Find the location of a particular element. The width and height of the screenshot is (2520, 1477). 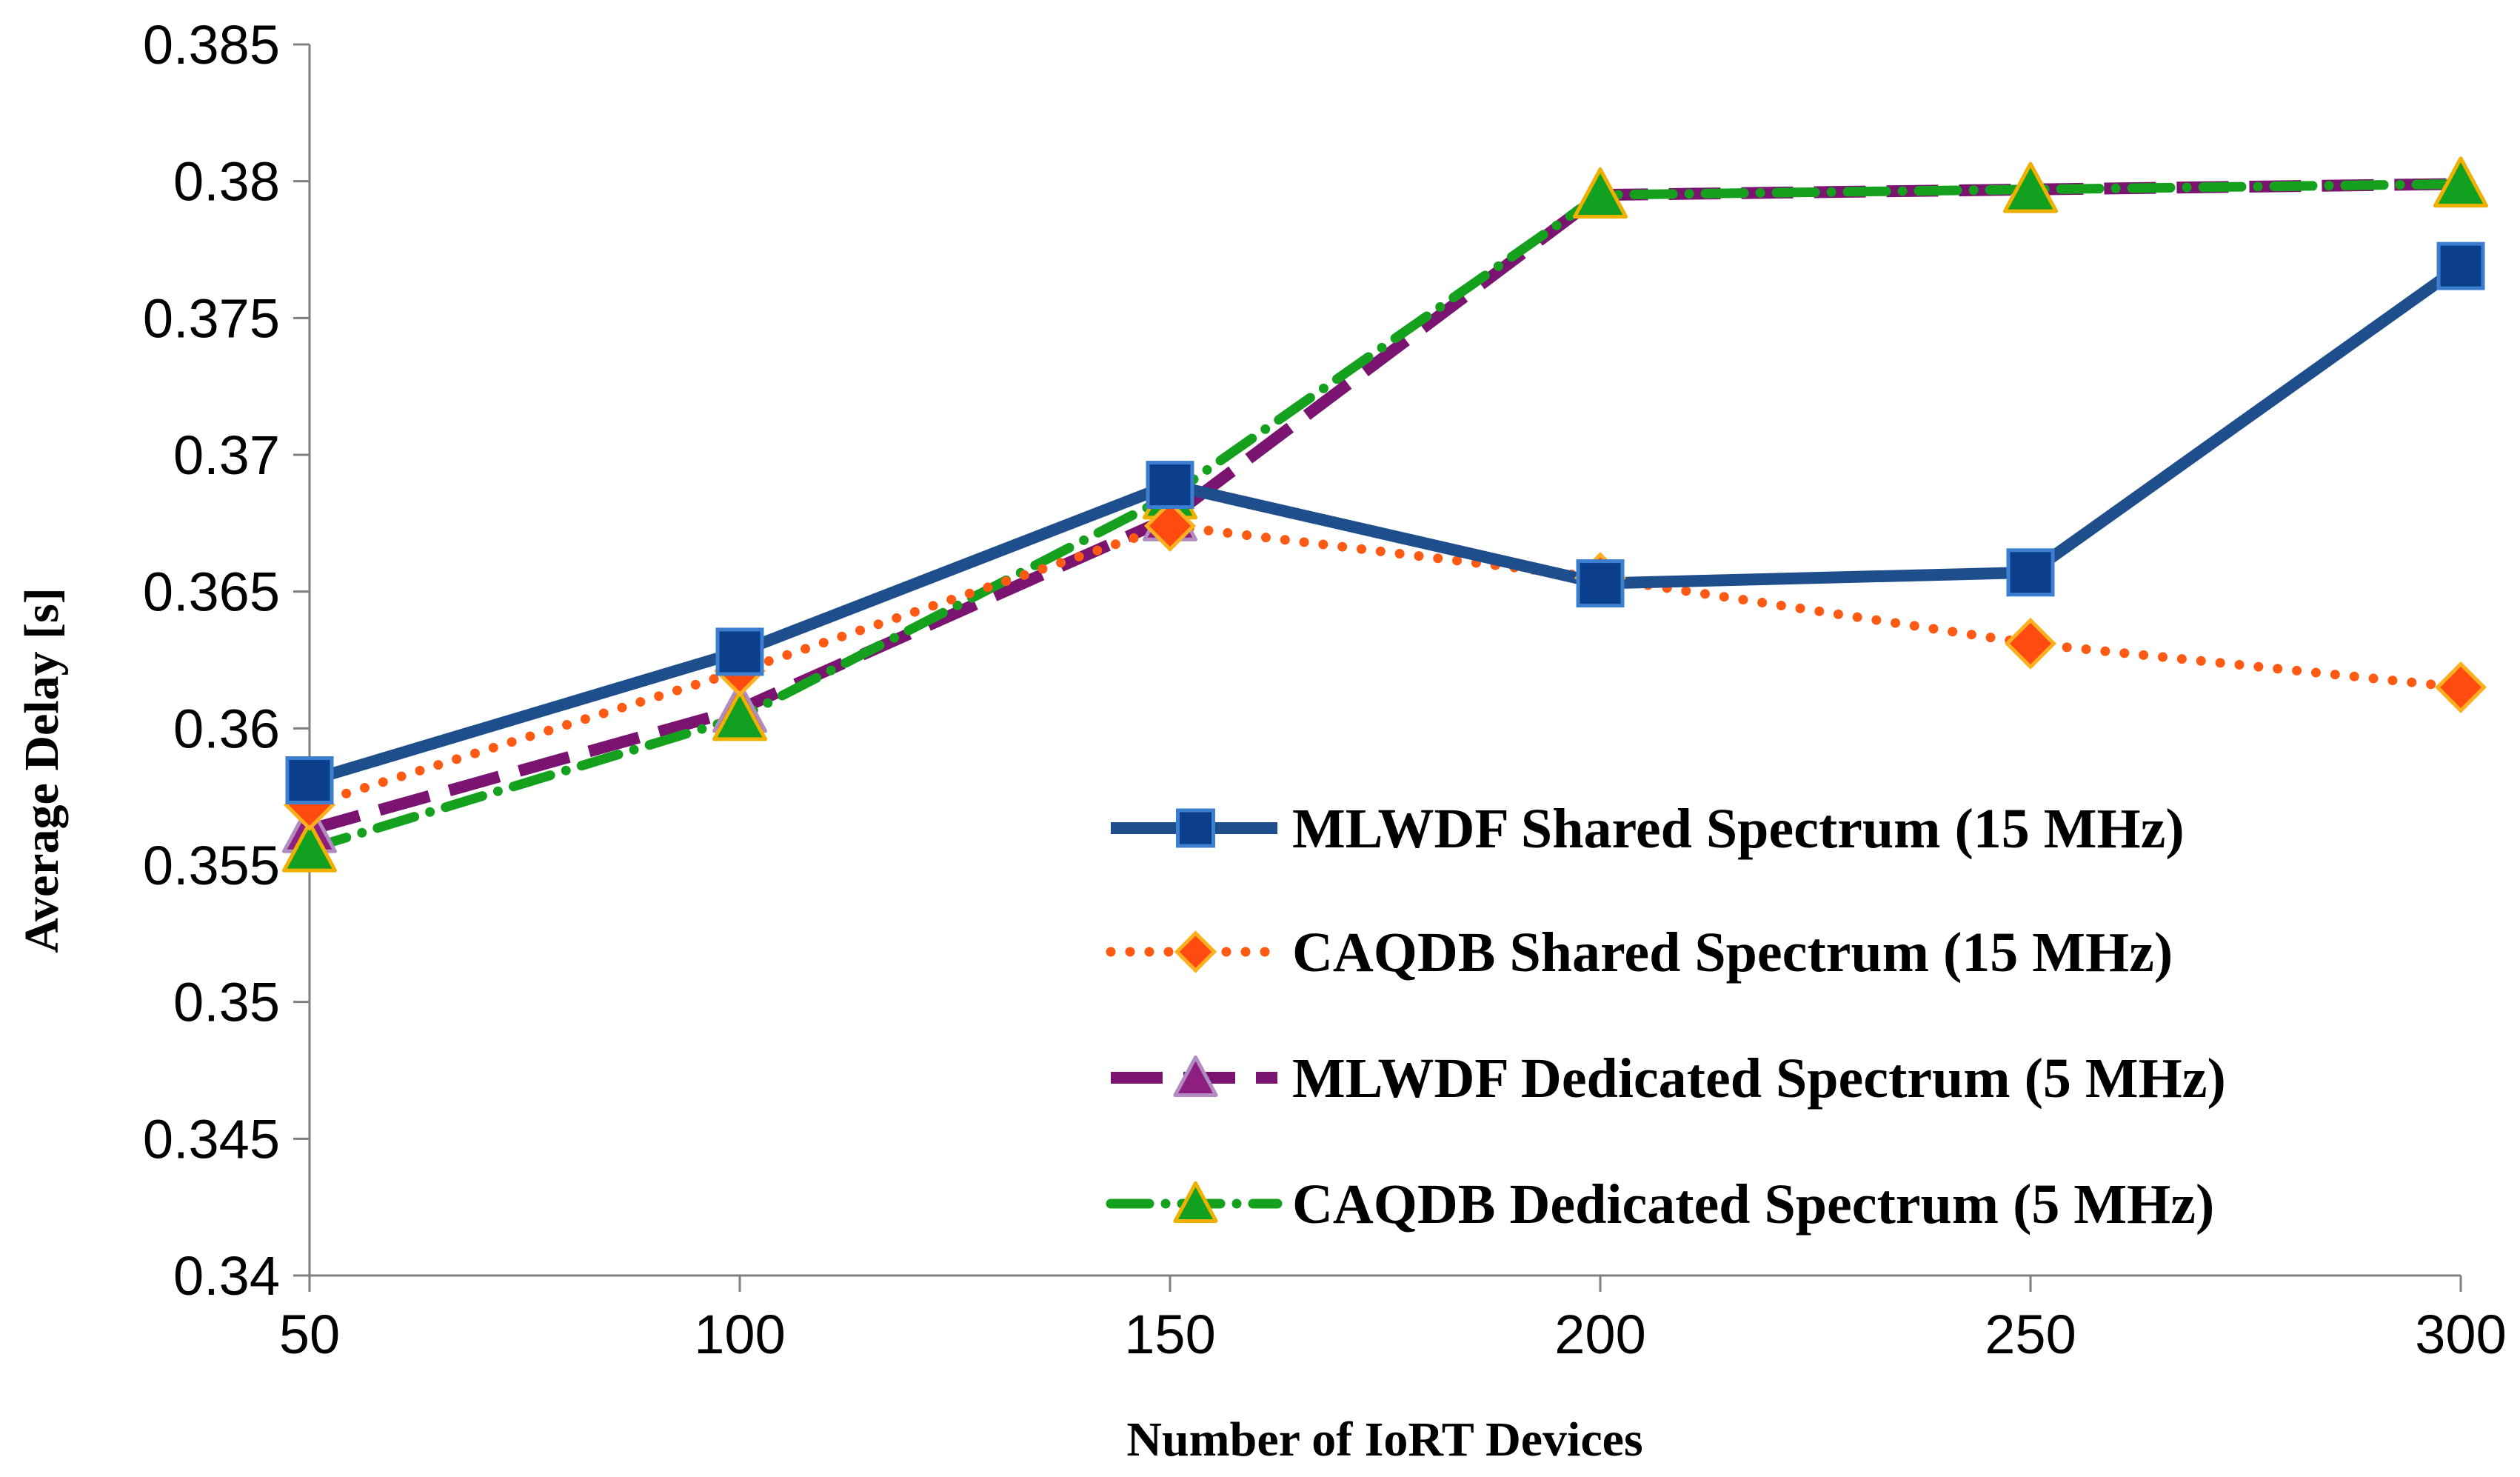

y-tick-label: 0.365 is located at coordinates (211, 592).